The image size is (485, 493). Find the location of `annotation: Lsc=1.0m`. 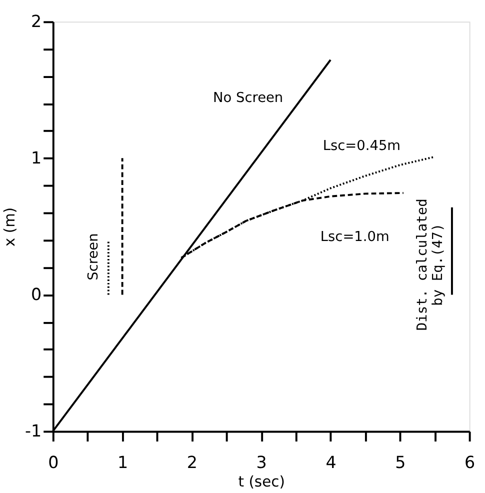

annotation: Lsc=1.0m is located at coordinates (355, 237).